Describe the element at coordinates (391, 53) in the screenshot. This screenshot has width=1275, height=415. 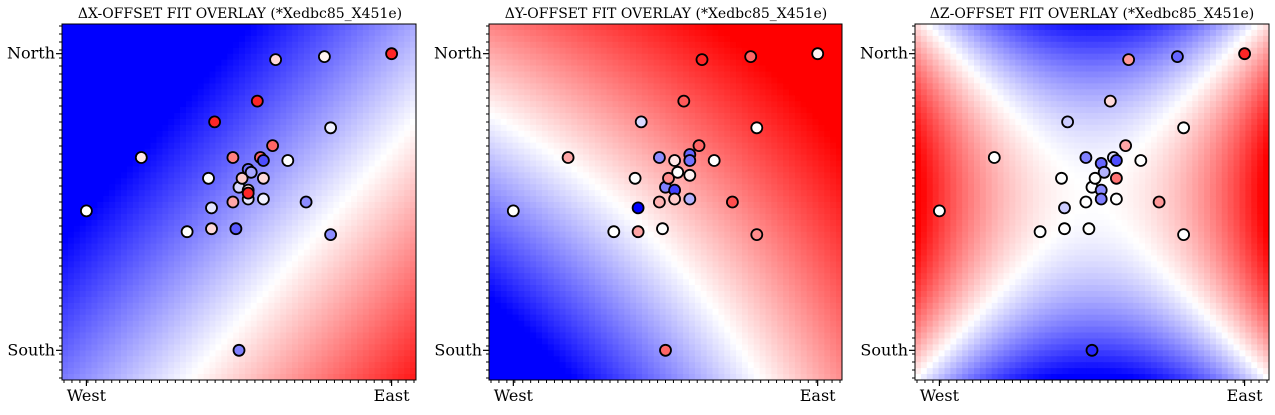
I see `scatter-point` at that location.